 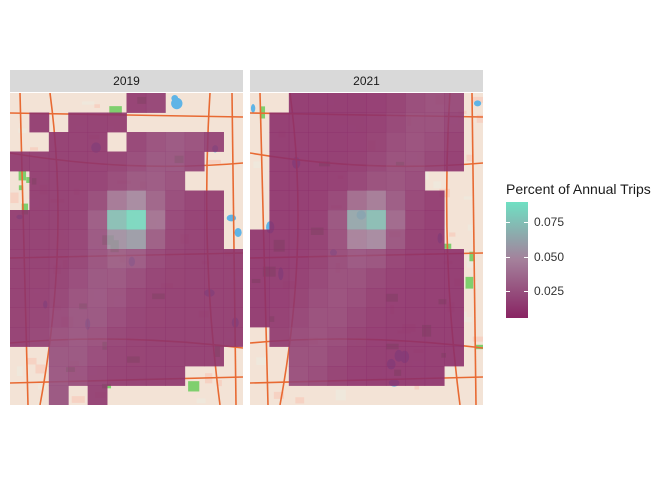 I want to click on facet-label-2019: 2019, so click(x=126, y=81).